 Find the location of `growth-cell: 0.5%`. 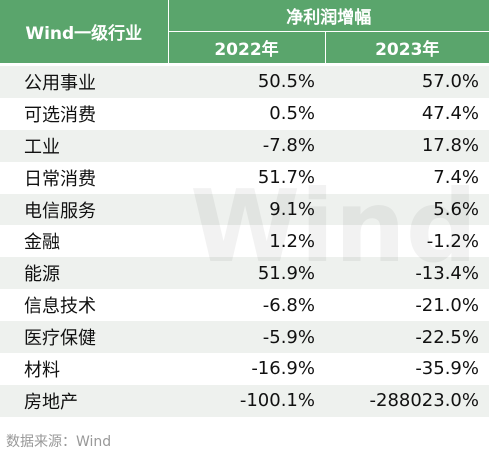

growth-cell: 0.5% is located at coordinates (292, 114).